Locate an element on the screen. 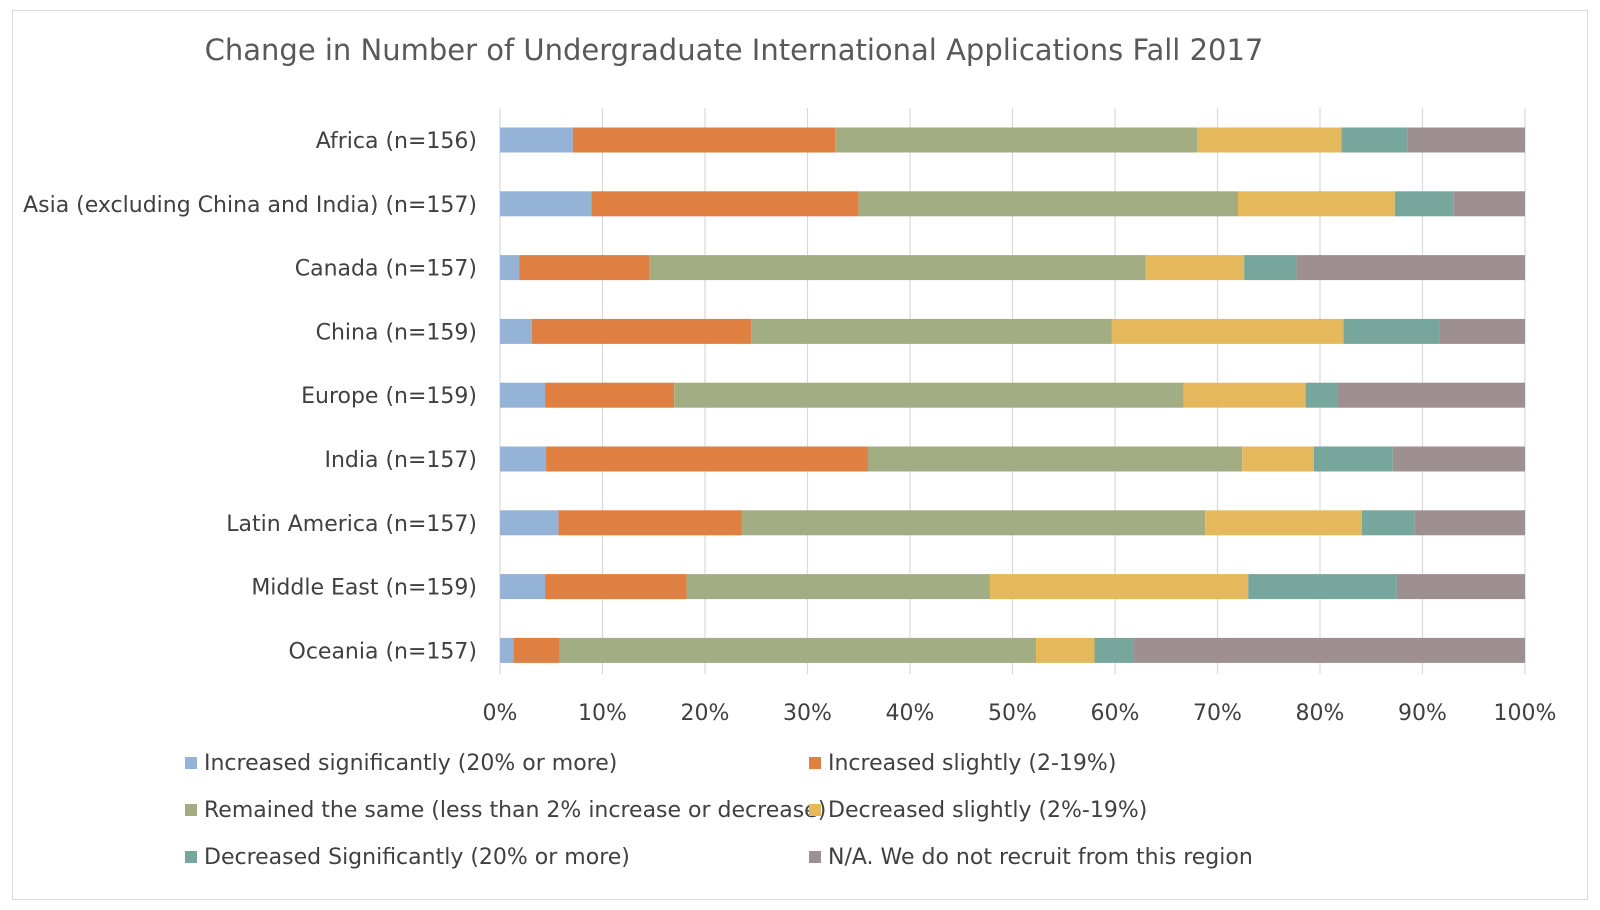 This screenshot has height=910, width=1600. legend-label: N/A. We do not recruit from this region is located at coordinates (1040, 857).